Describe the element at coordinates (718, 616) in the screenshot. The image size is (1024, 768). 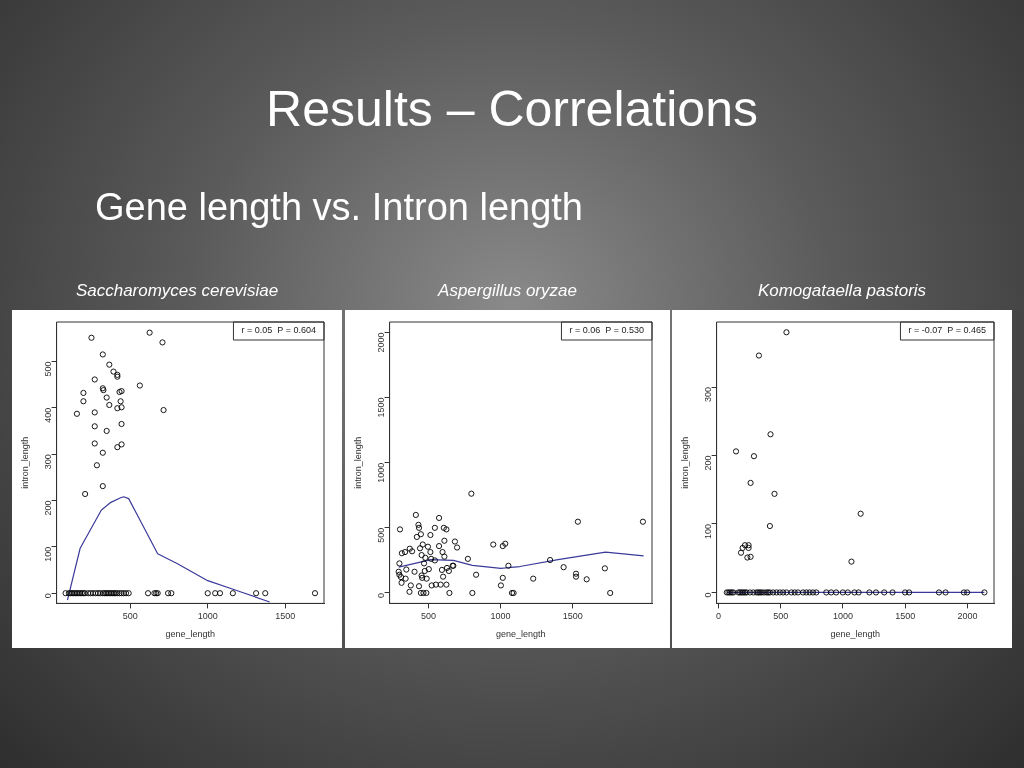
I see `x-tick-label: 0` at that location.